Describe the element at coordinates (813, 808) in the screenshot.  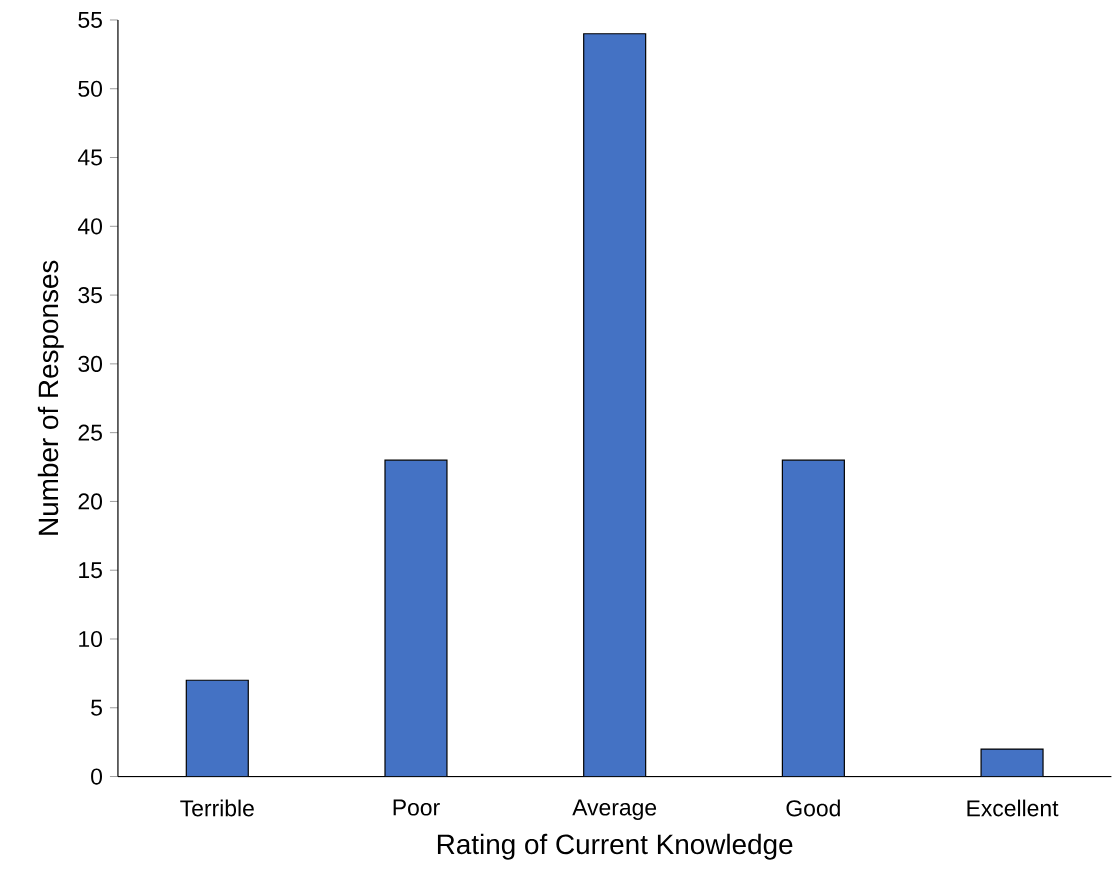
I see `x-tick-label: Good` at that location.